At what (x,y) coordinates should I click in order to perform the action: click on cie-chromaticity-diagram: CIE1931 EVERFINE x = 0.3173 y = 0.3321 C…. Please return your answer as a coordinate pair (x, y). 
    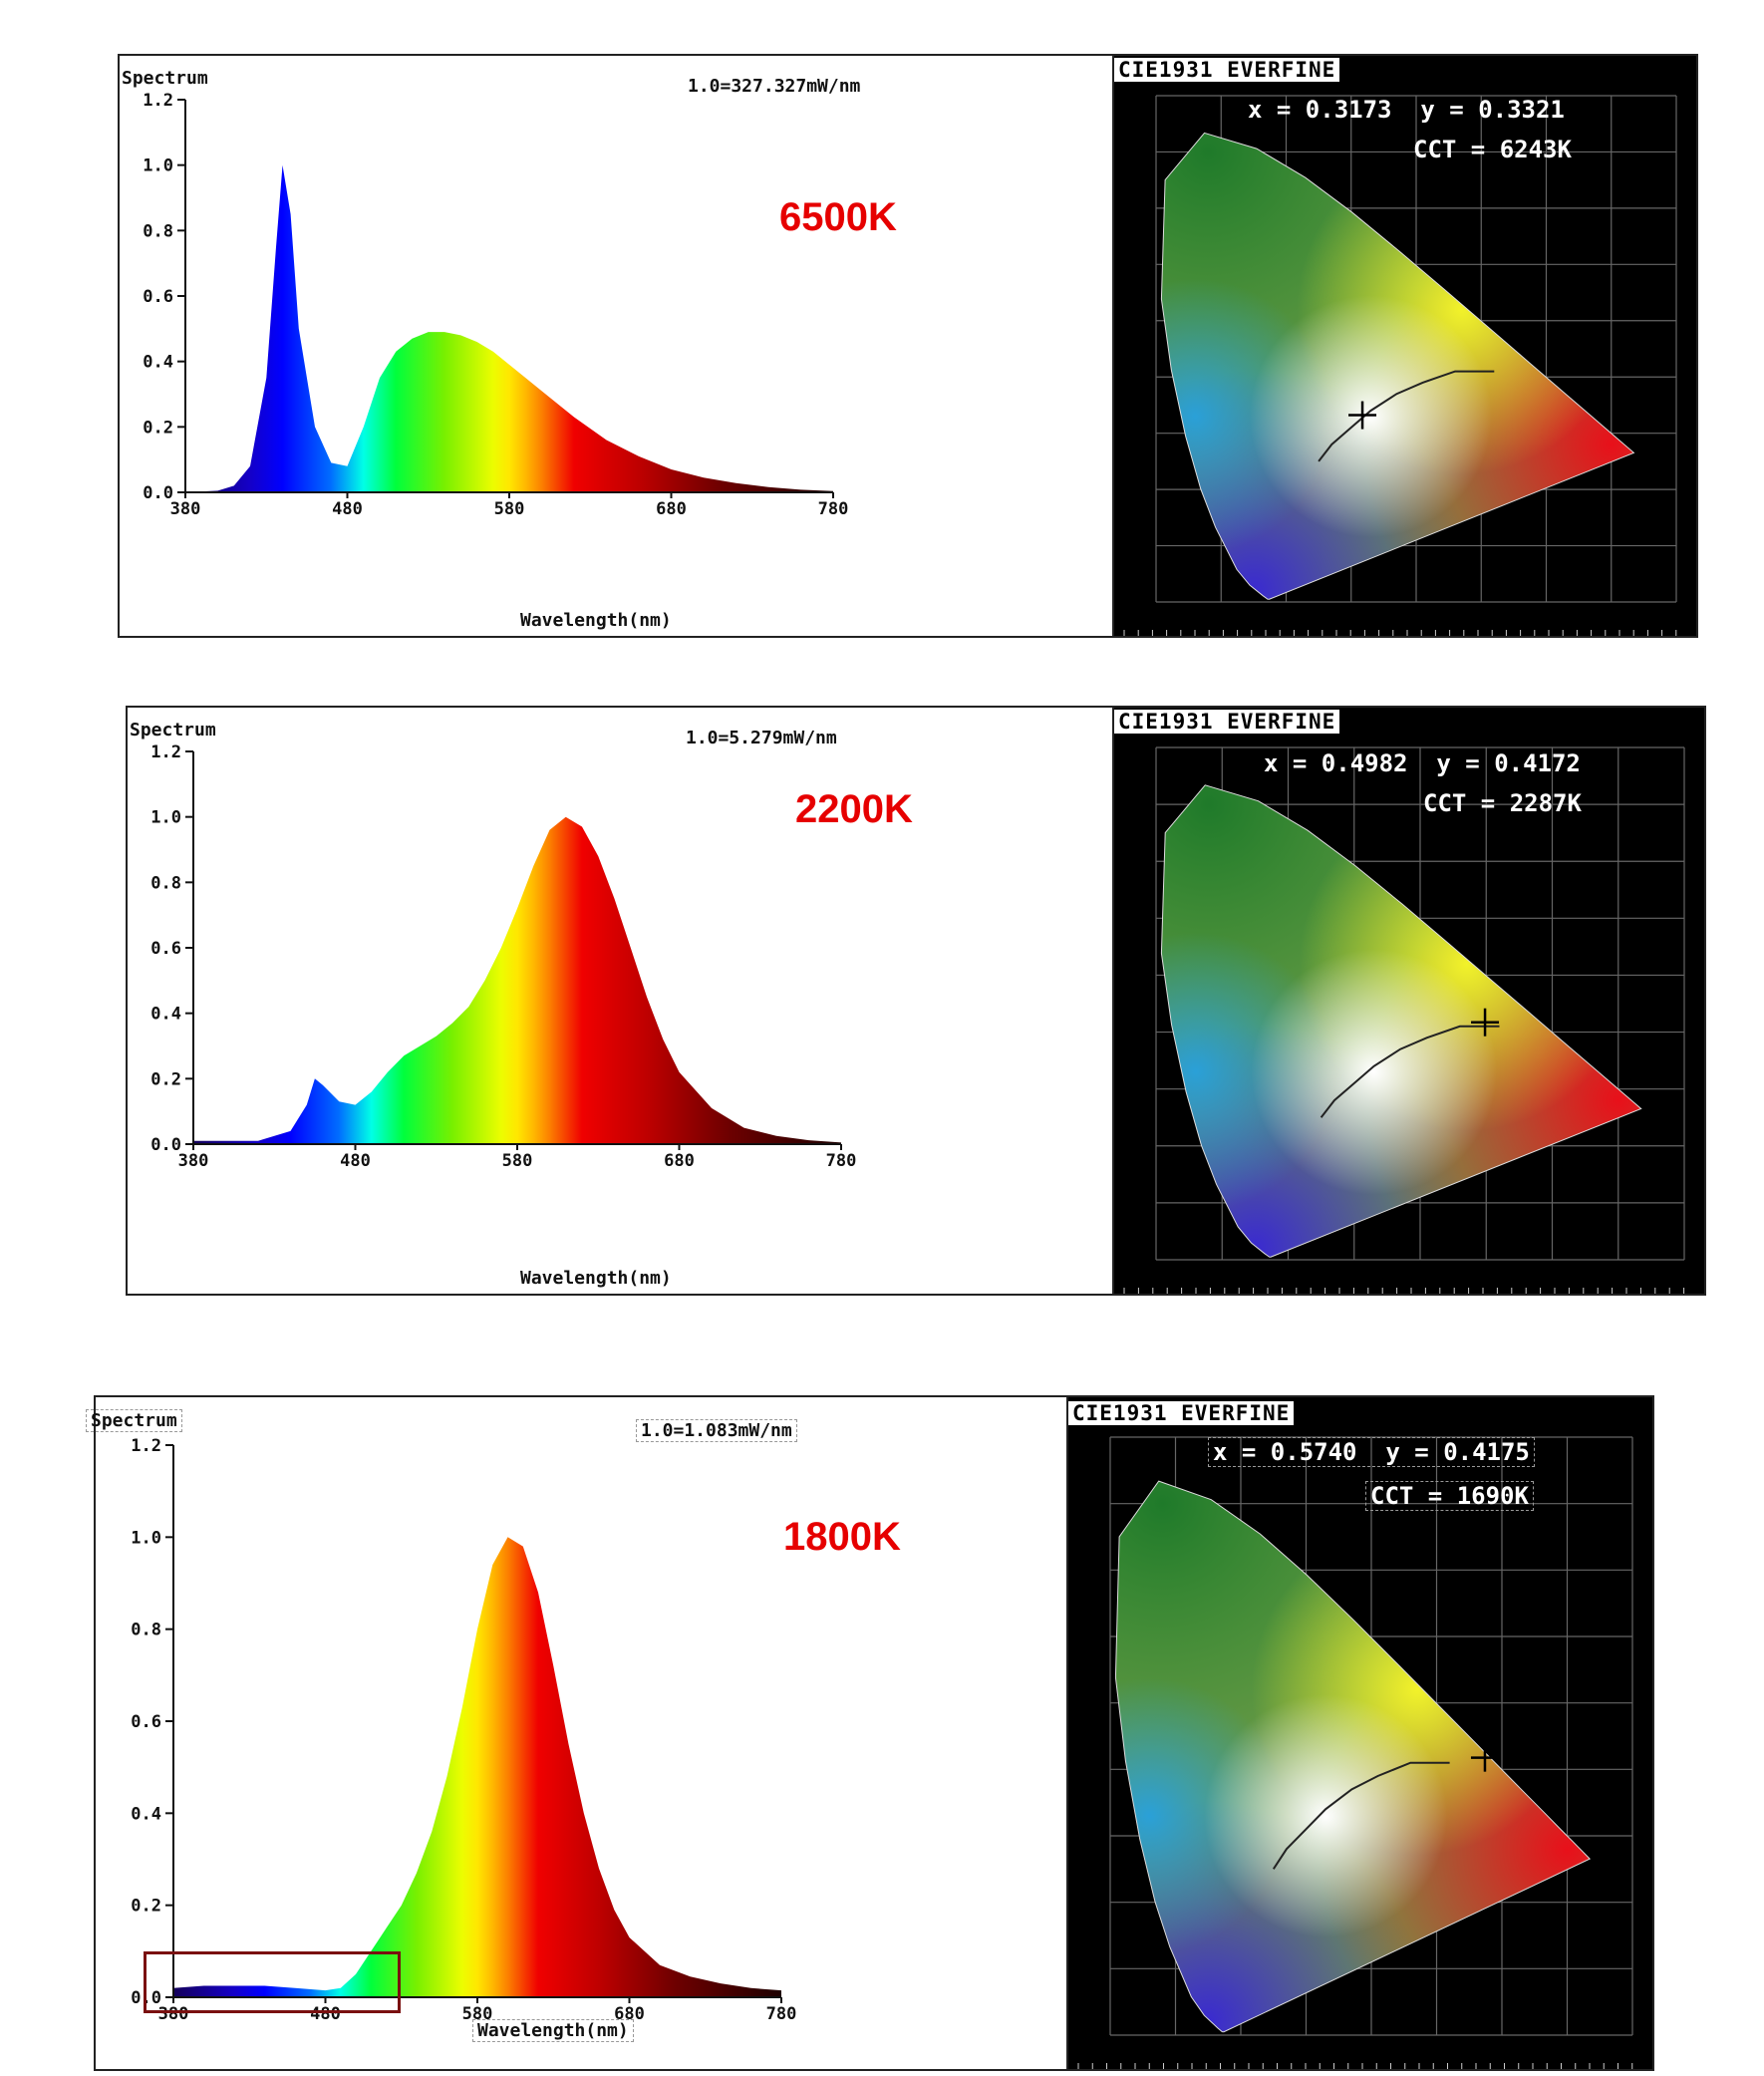
    Looking at the image, I should click on (1405, 346).